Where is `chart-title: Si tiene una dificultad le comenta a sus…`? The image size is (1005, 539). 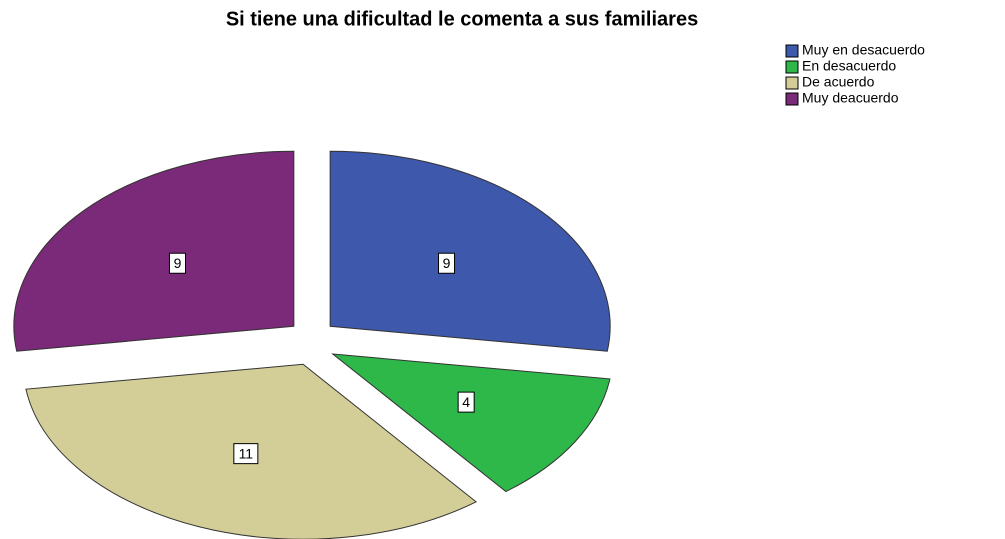 chart-title: Si tiene una dificultad le comenta a sus… is located at coordinates (462, 19).